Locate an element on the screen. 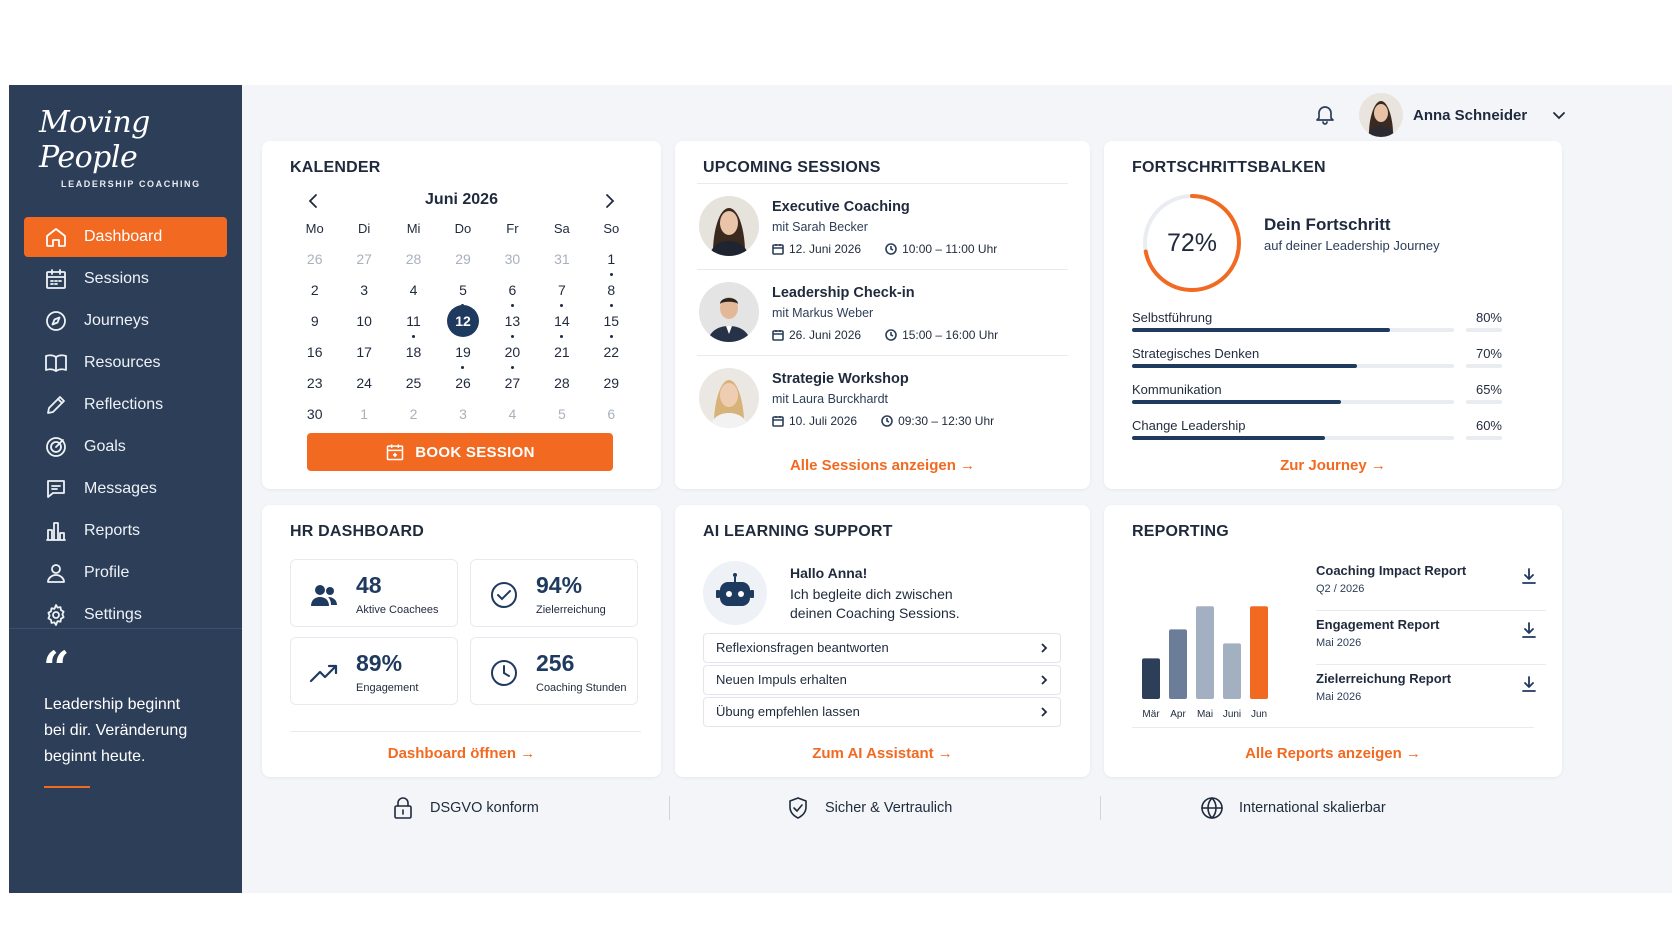  book-session-button: BOOK SESSION is located at coordinates (460, 452).